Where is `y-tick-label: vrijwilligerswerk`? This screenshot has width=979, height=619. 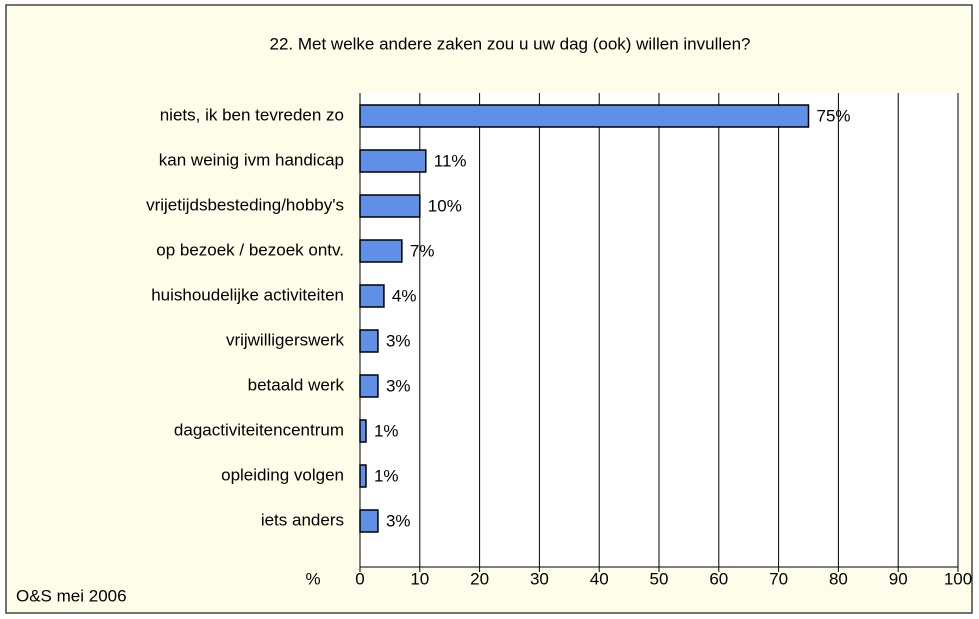 y-tick-label: vrijwilligerswerk is located at coordinates (285, 339).